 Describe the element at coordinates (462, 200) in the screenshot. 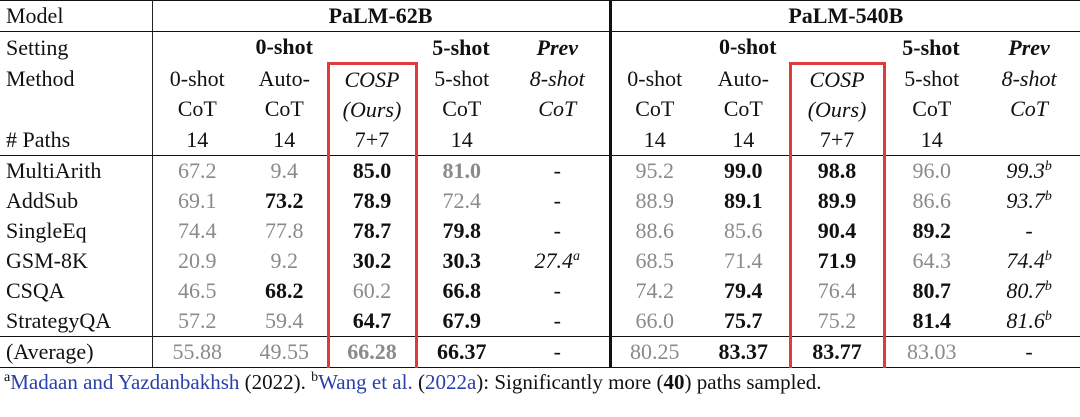

I see `table-cell: 72.4` at that location.